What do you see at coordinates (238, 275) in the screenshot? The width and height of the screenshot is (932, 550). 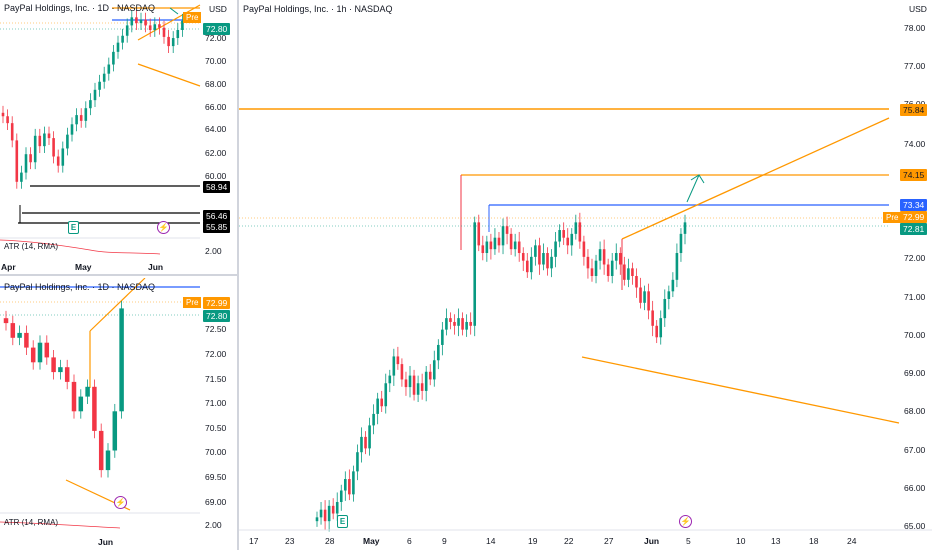 I see `panel-divider-vertical` at bounding box center [238, 275].